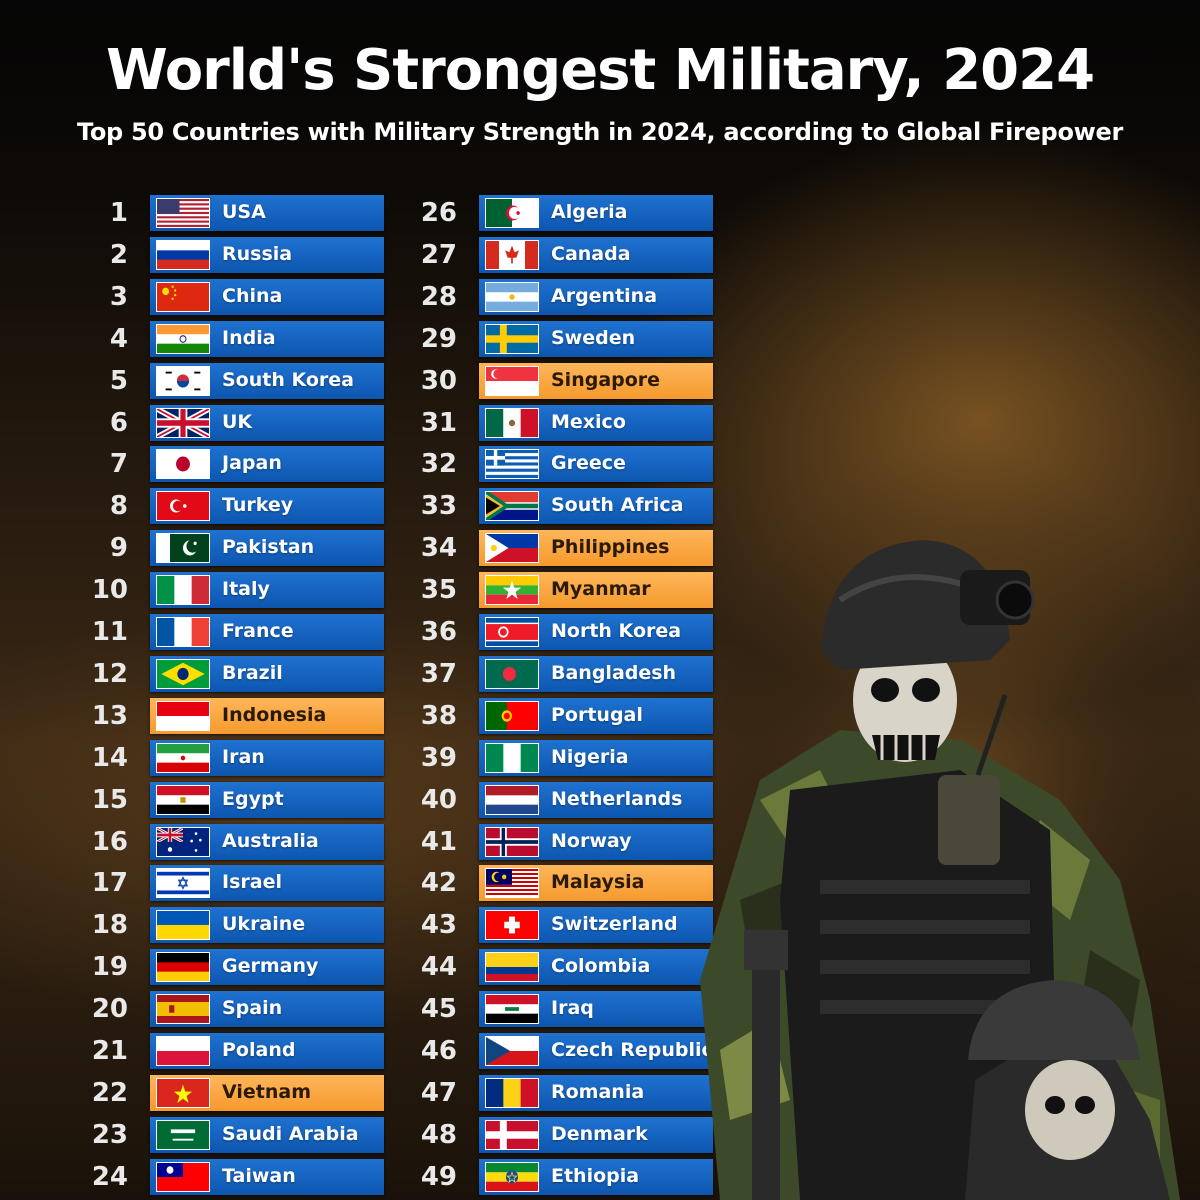 The width and height of the screenshot is (1200, 1200). I want to click on rank-label: 23, so click(109, 1134).